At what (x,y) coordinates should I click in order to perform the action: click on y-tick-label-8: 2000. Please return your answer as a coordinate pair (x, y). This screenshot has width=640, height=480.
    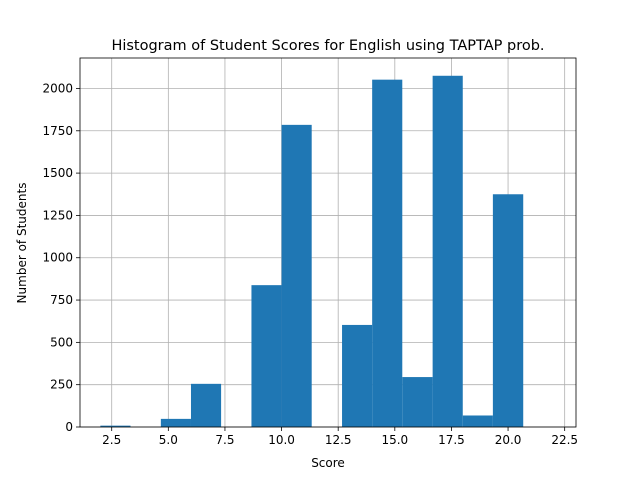
    Looking at the image, I should click on (57, 88).